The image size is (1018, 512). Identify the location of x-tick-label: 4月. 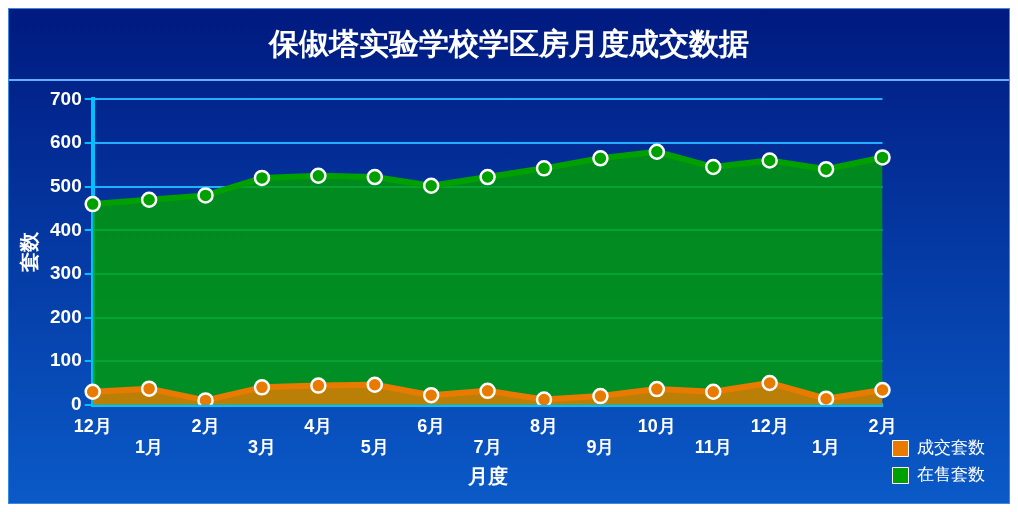
(318, 425).